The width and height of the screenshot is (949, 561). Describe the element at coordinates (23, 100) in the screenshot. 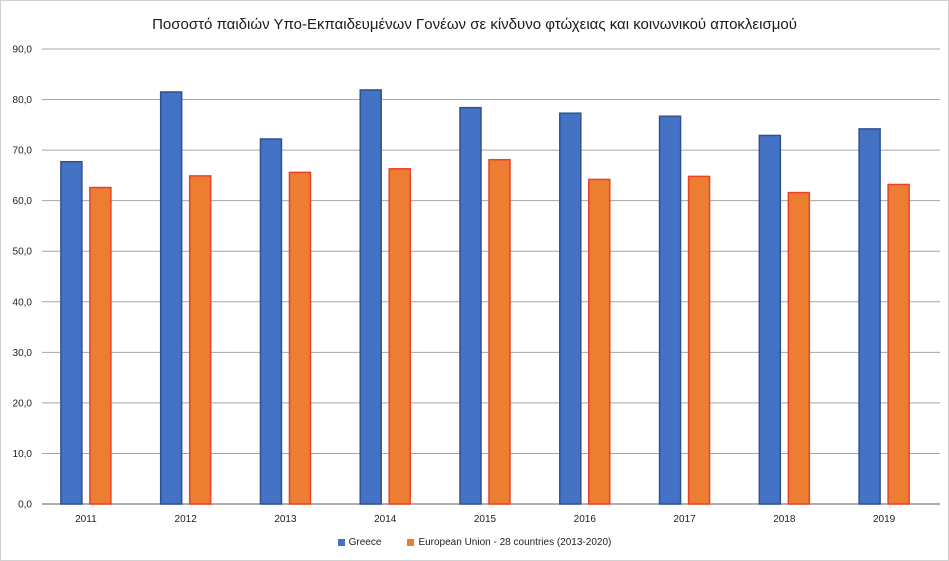

I see `y-tick-label: 80,0` at that location.